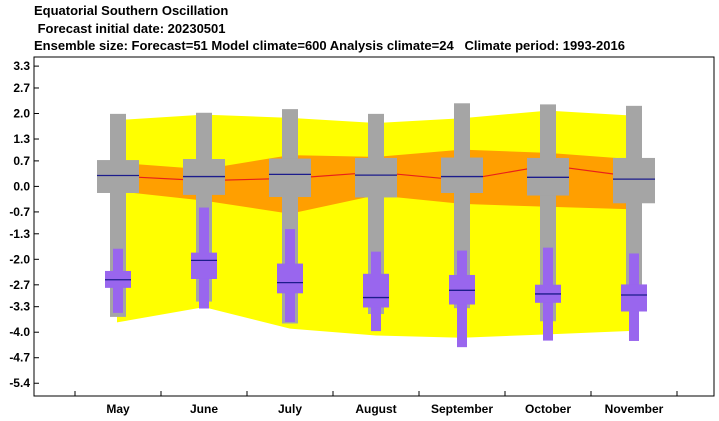  What do you see at coordinates (19, 234) in the screenshot?
I see `y-tick-label: -1.3` at bounding box center [19, 234].